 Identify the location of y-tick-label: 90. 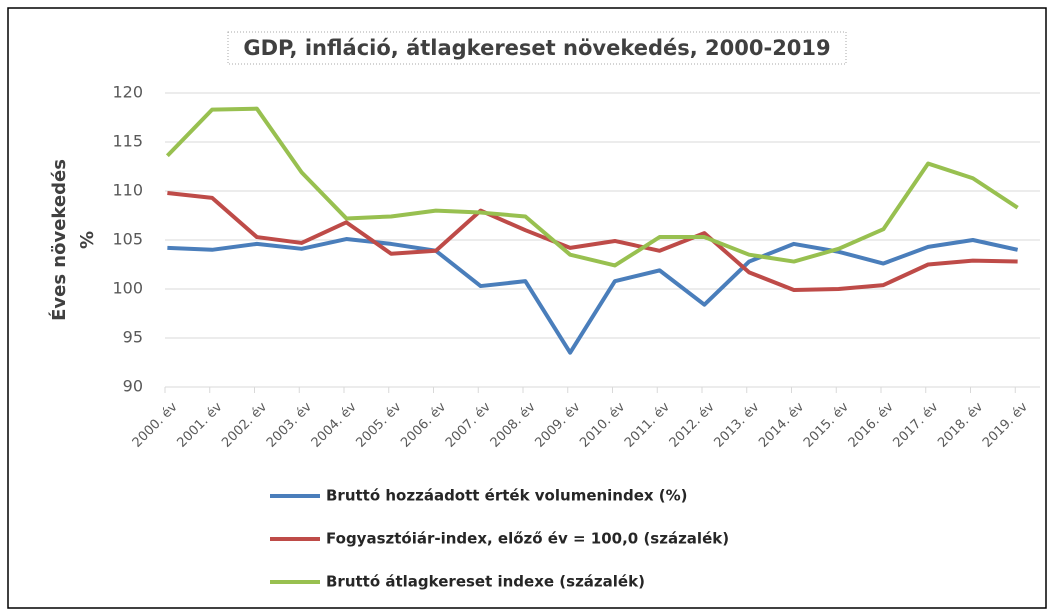
(133, 386).